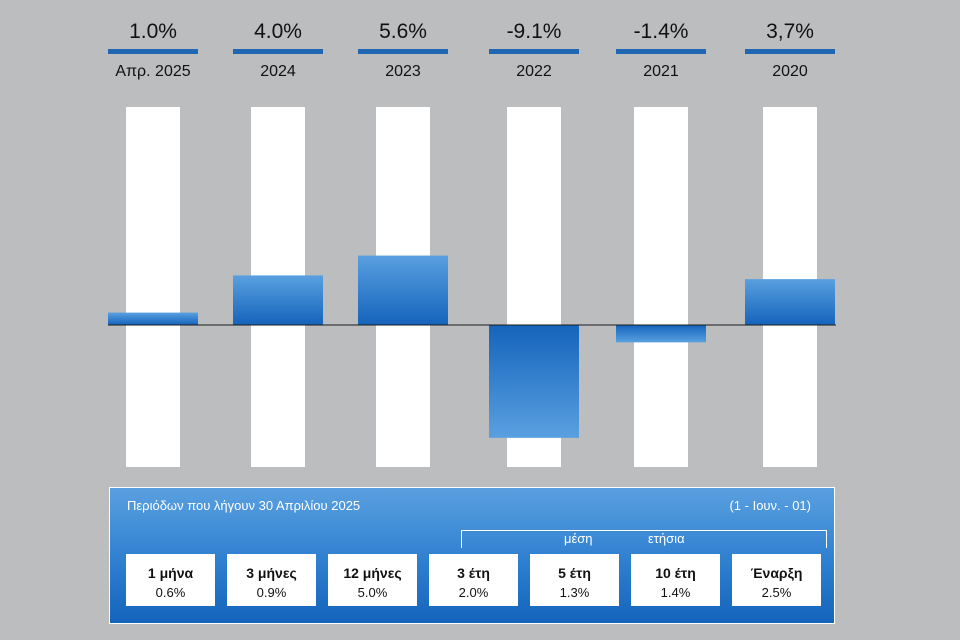  What do you see at coordinates (170, 592) in the screenshot?
I see `period-value: 0.6%` at bounding box center [170, 592].